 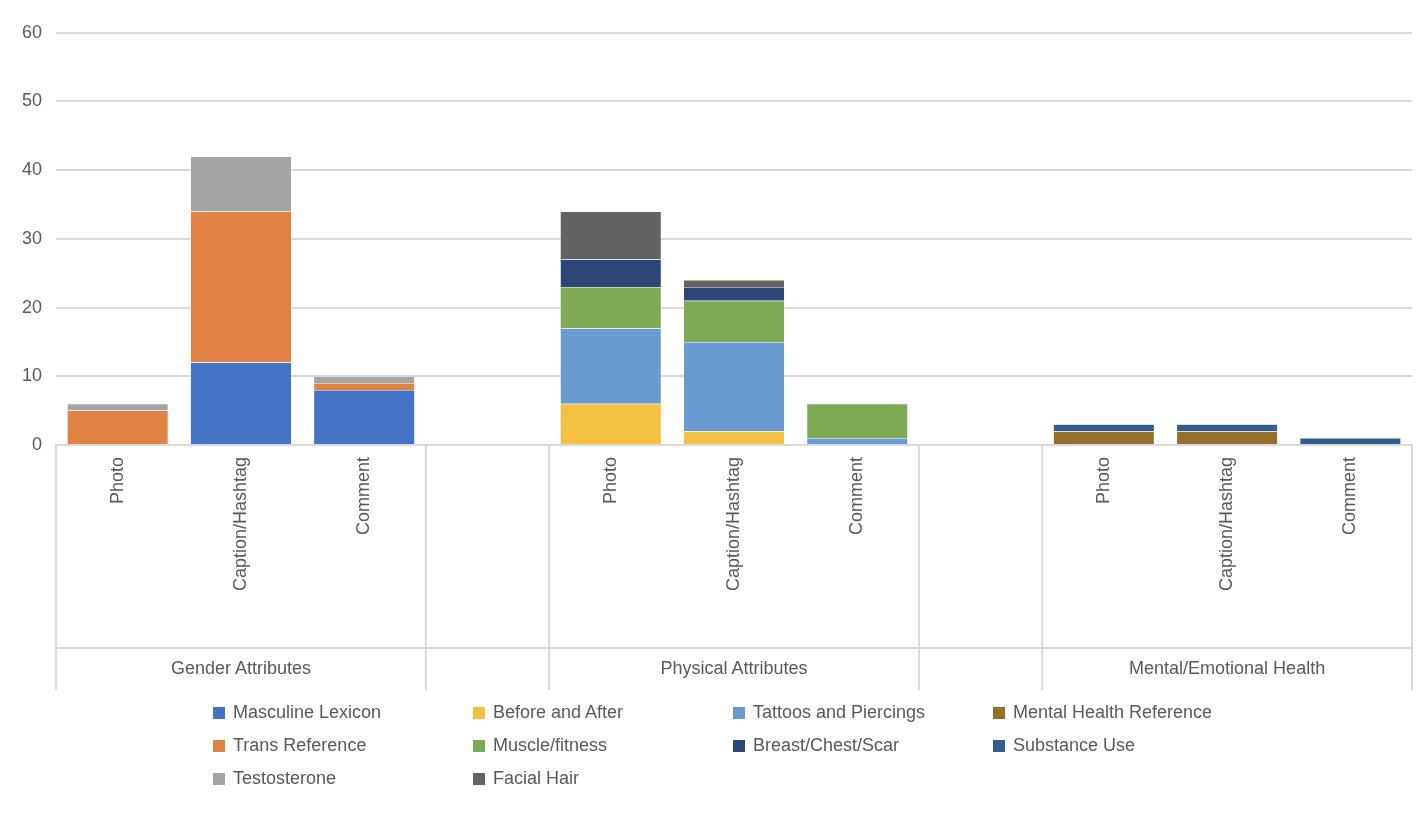 I want to click on text: Mental/Emotional Health, so click(x=1227, y=667).